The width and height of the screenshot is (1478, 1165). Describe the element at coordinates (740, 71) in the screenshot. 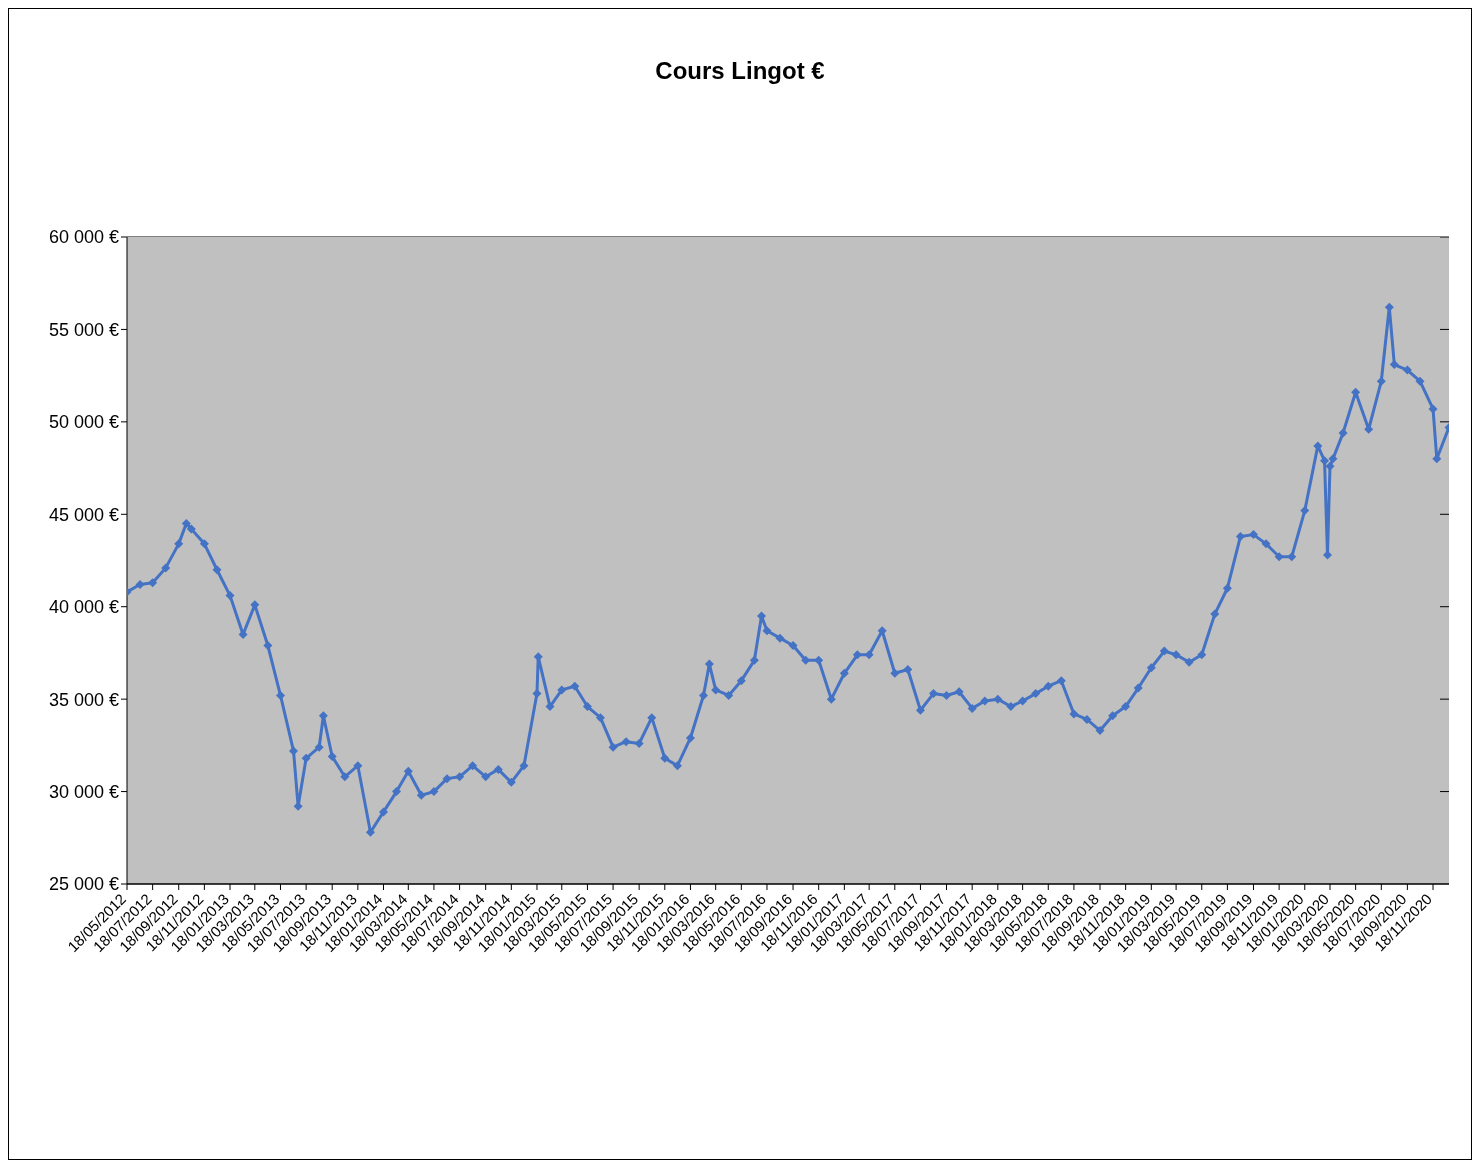

I see `chart-title: Cours Lingot €` at that location.